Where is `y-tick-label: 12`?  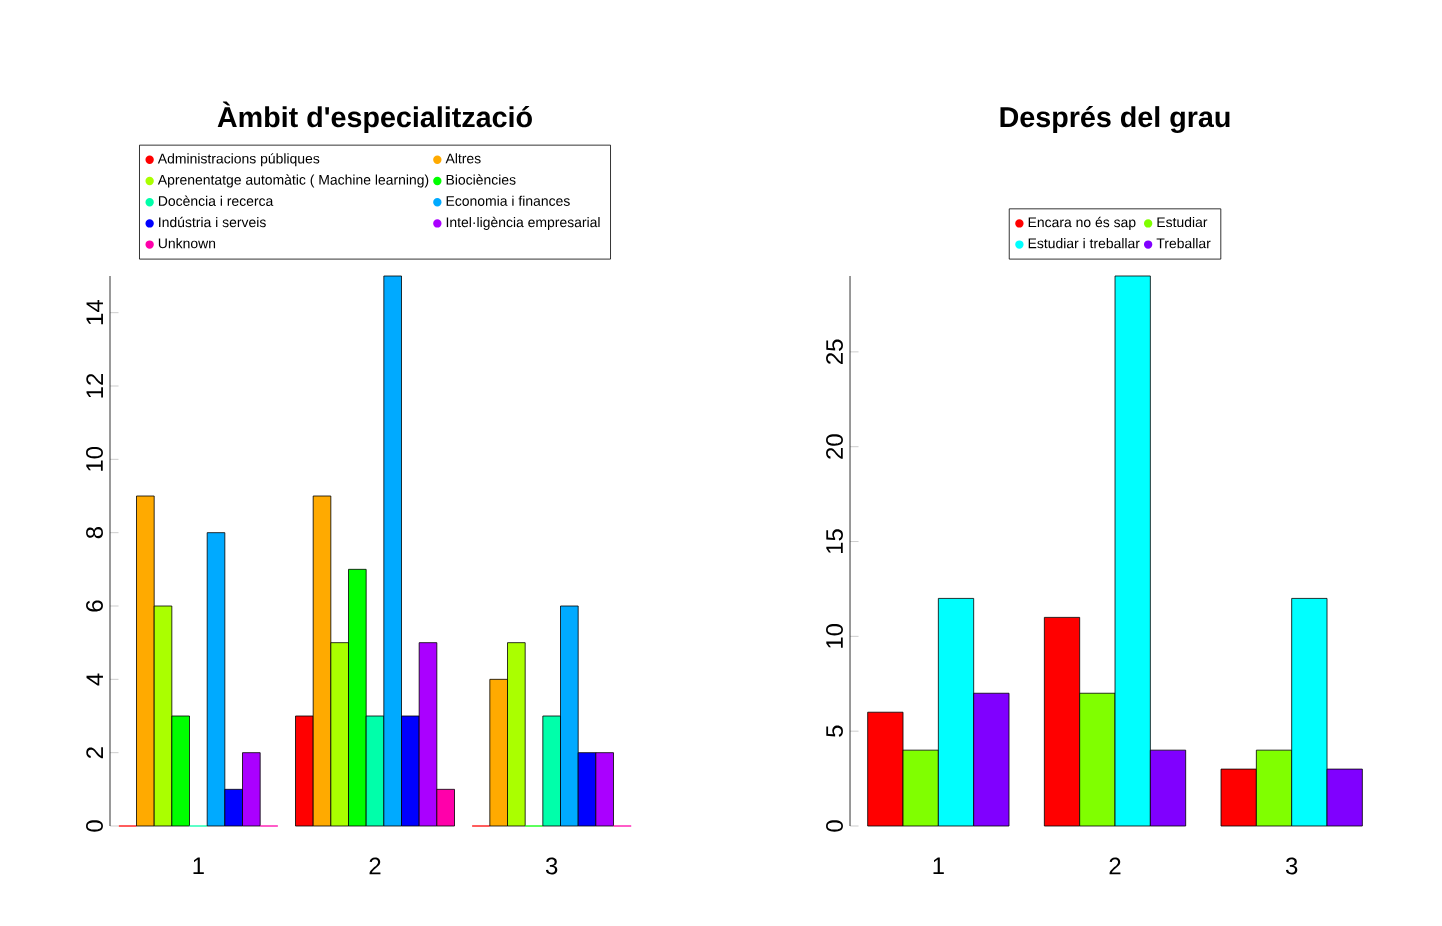 y-tick-label: 12 is located at coordinates (94, 385).